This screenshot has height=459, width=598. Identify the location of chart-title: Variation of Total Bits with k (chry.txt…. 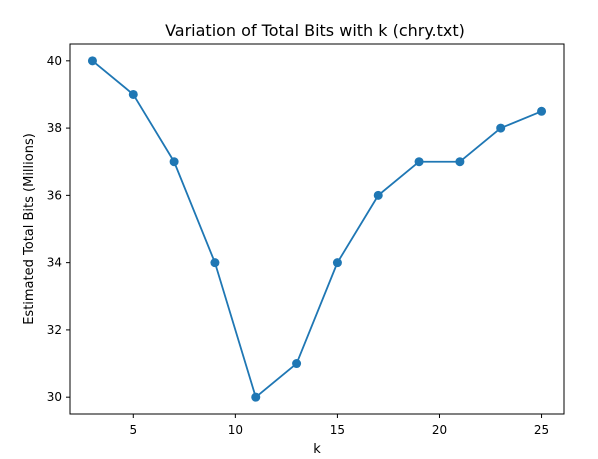
(315, 30).